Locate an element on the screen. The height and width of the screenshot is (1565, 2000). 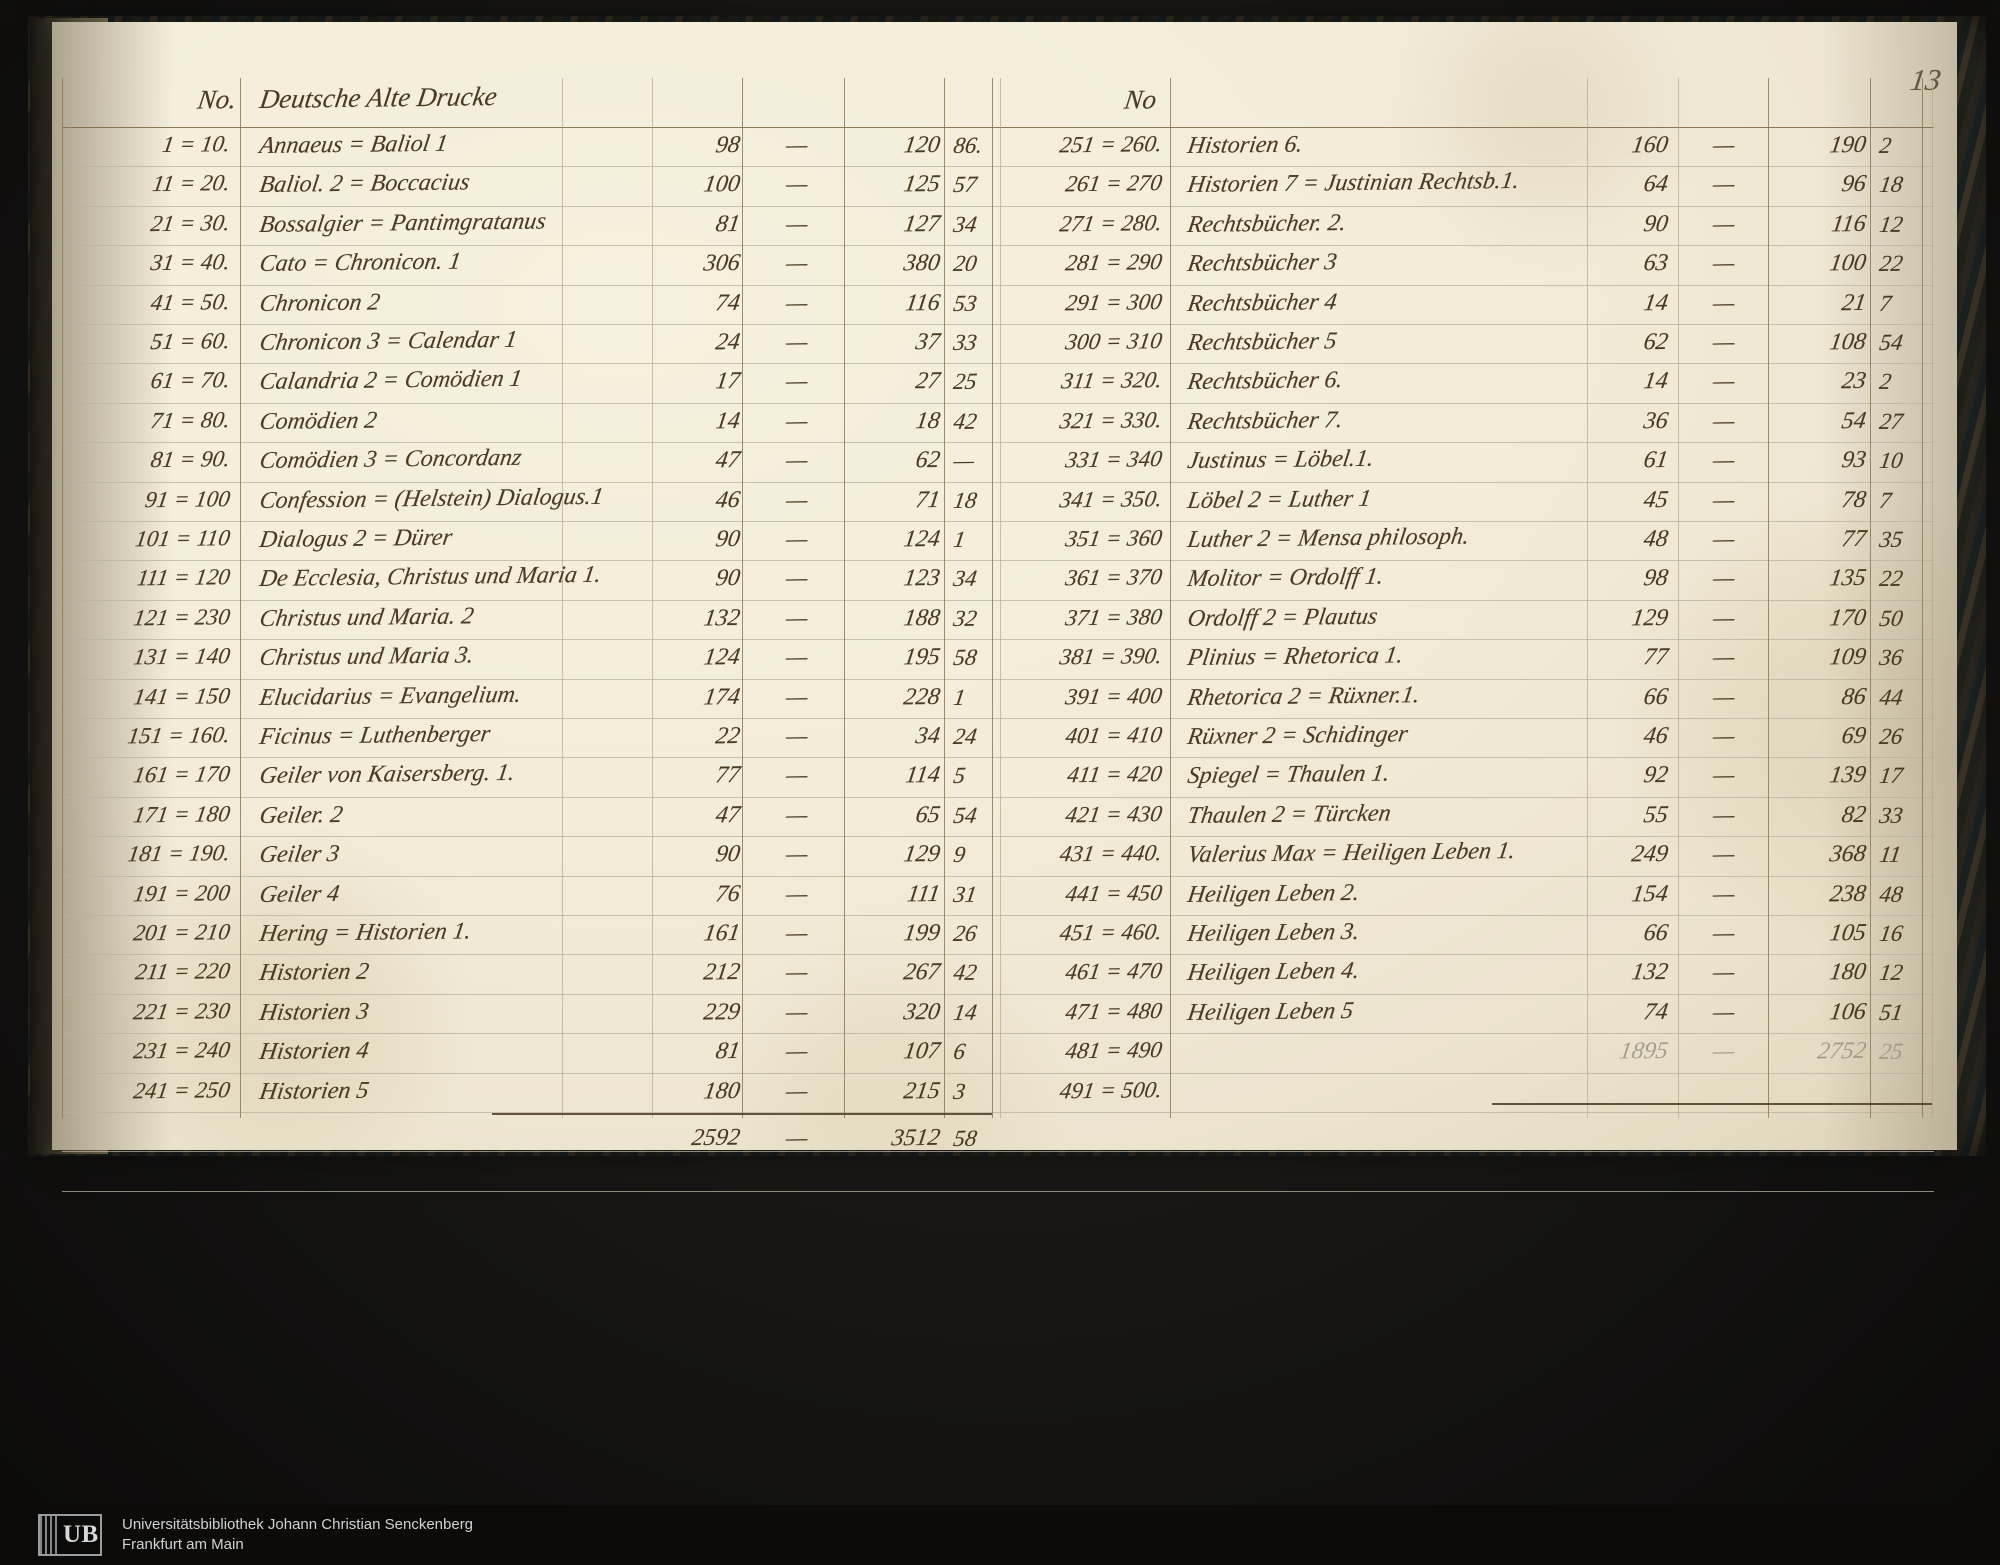
count-total-left: 107 is located at coordinates (921, 1051).